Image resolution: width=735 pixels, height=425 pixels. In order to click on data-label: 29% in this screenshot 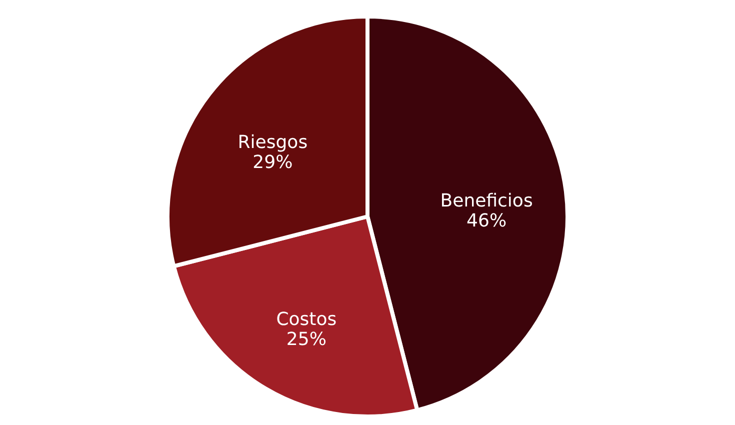, I will do `click(272, 162)`.